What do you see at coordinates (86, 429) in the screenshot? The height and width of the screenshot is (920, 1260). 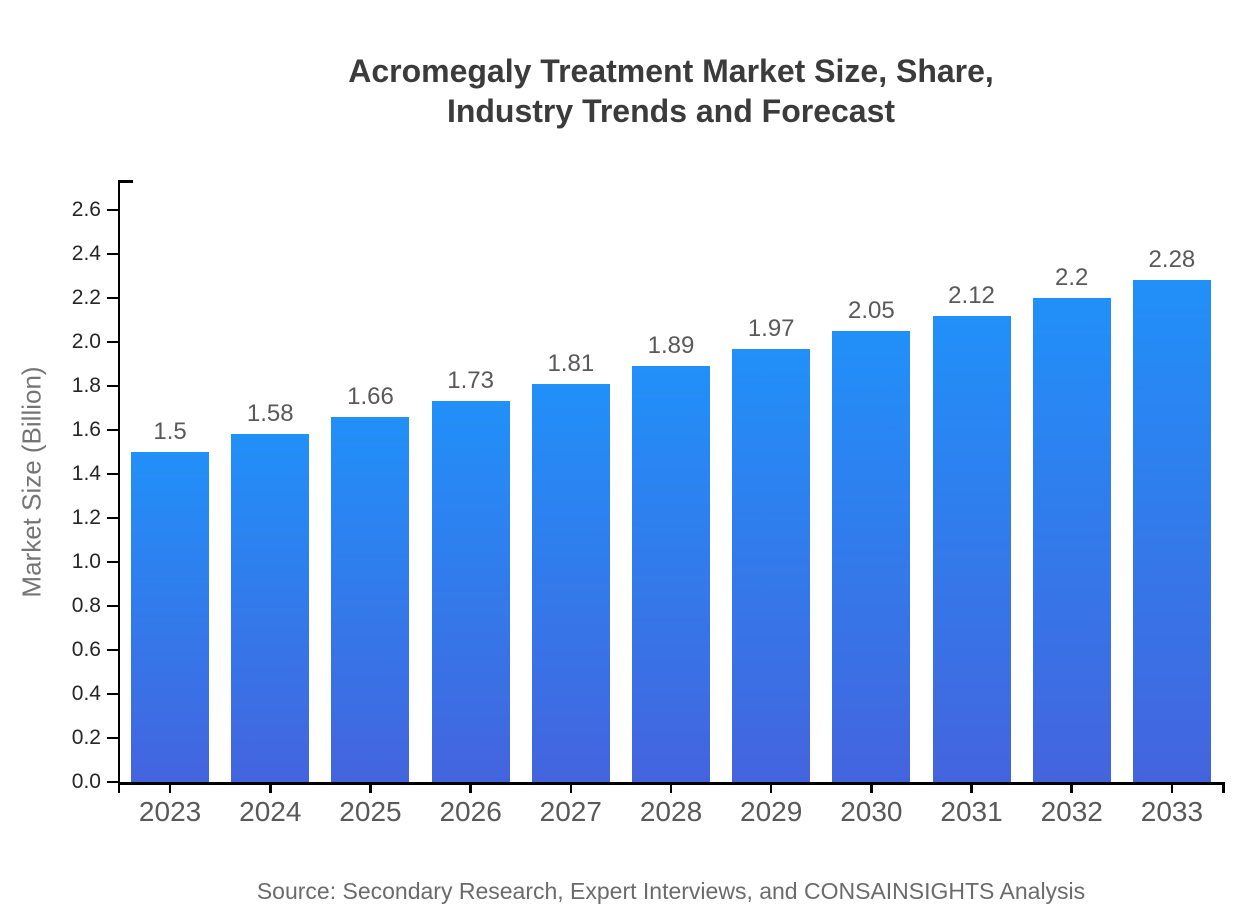 I see `y-tick-label: 1.6` at bounding box center [86, 429].